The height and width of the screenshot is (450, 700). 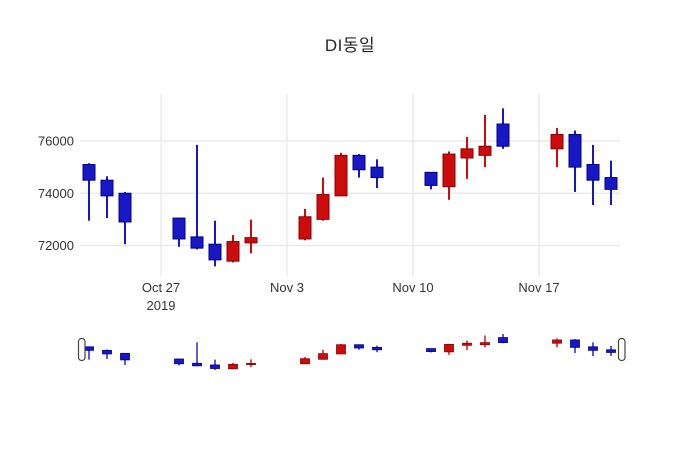 I want to click on y-tick-label: 76000, so click(x=56, y=141).